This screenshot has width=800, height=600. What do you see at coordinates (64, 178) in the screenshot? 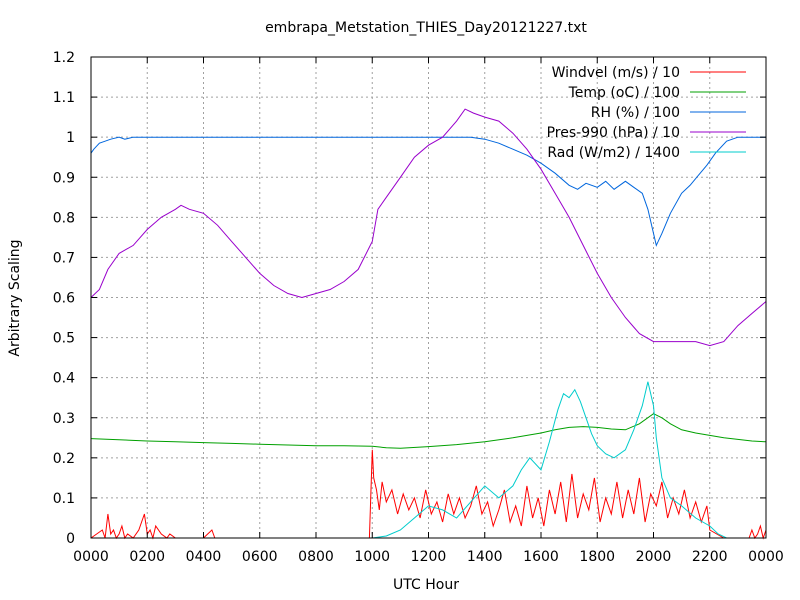
I see `y-tick-label: 0.9` at bounding box center [64, 178].